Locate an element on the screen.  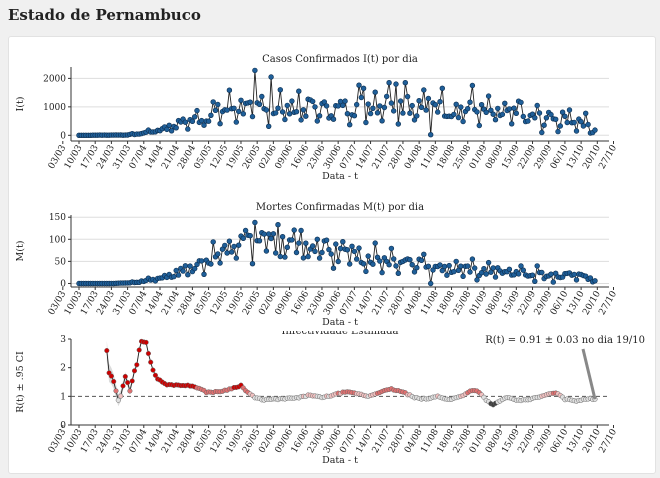
y-tick-label: 3 is located at coordinates (63, 340).